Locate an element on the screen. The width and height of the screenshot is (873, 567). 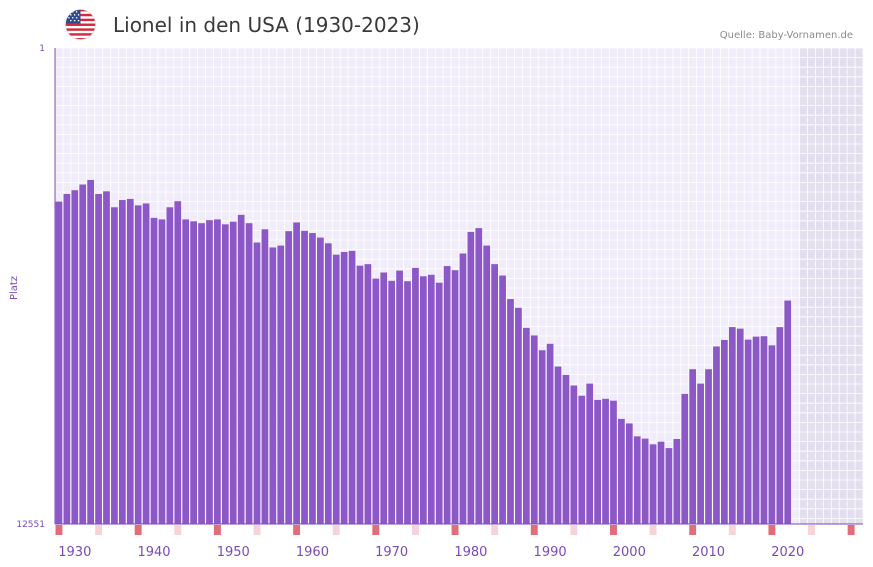
bar-1971 is located at coordinates (399, 397).